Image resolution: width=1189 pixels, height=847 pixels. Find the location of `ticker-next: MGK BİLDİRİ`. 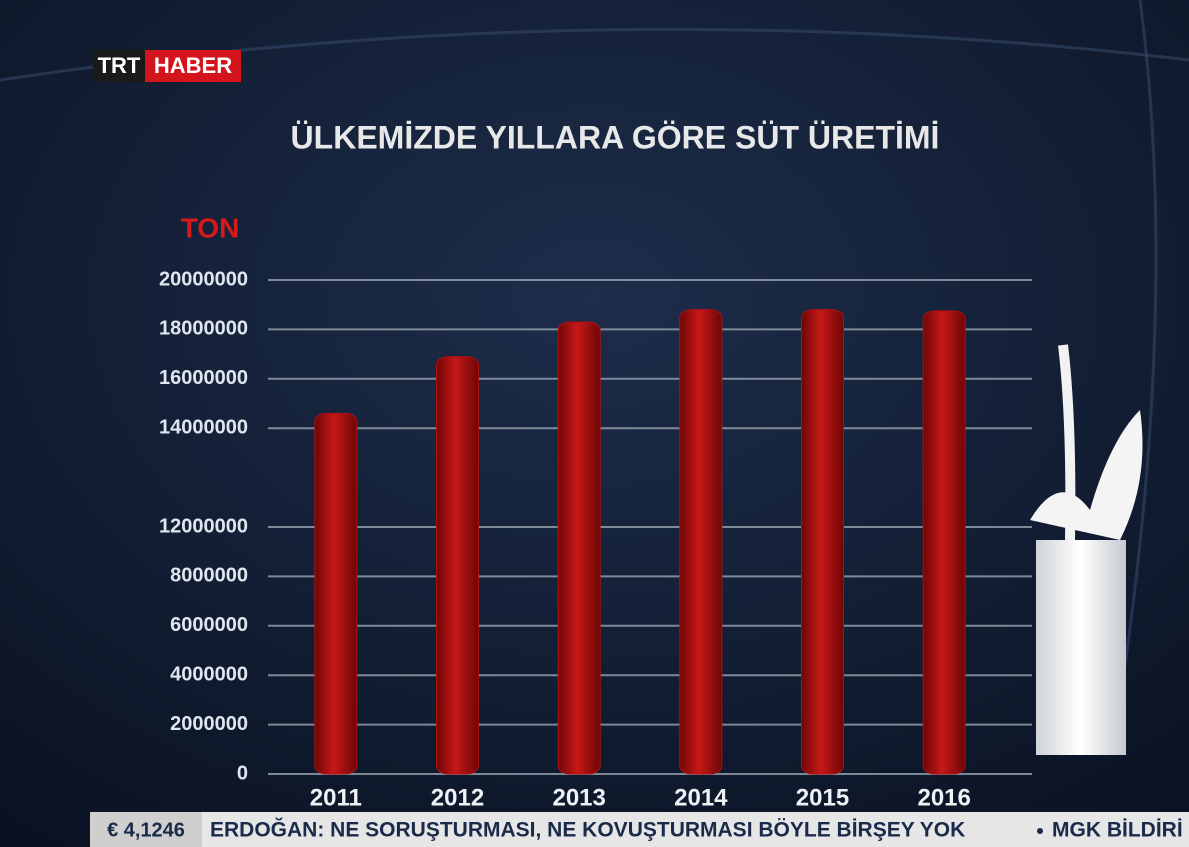

ticker-next: MGK BİLDİRİ is located at coordinates (1117, 830).